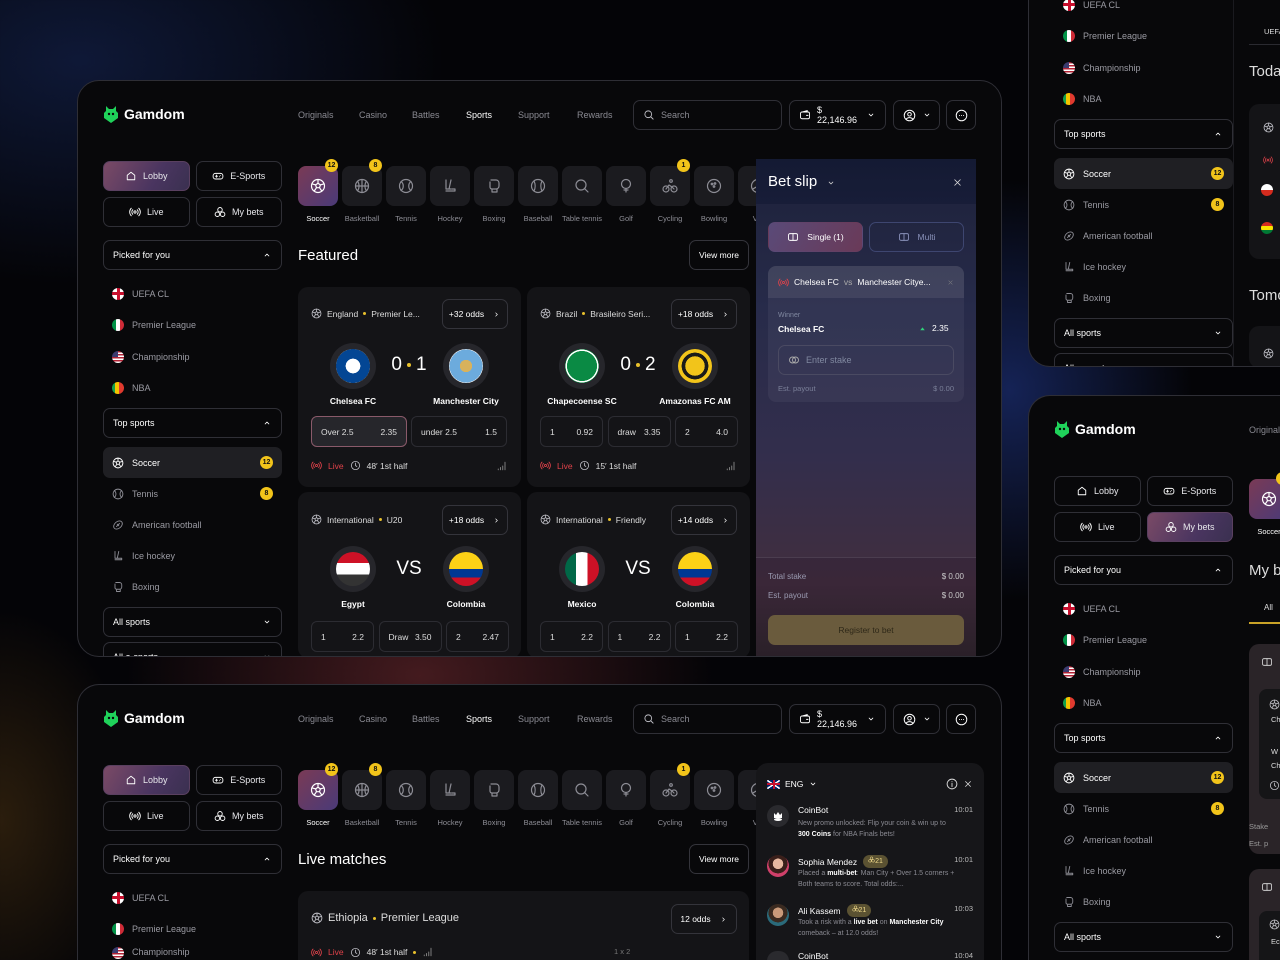 The image size is (1280, 960). Describe the element at coordinates (837, 719) in the screenshot. I see `balance-dropdown: $ 22,146.96` at that location.